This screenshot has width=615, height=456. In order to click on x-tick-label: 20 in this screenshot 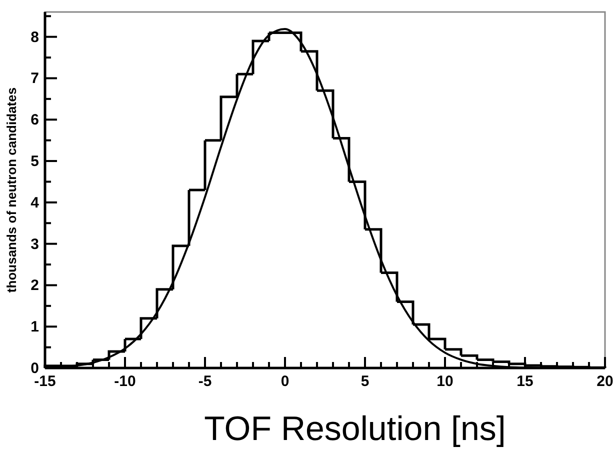, I will do `click(605, 381)`.